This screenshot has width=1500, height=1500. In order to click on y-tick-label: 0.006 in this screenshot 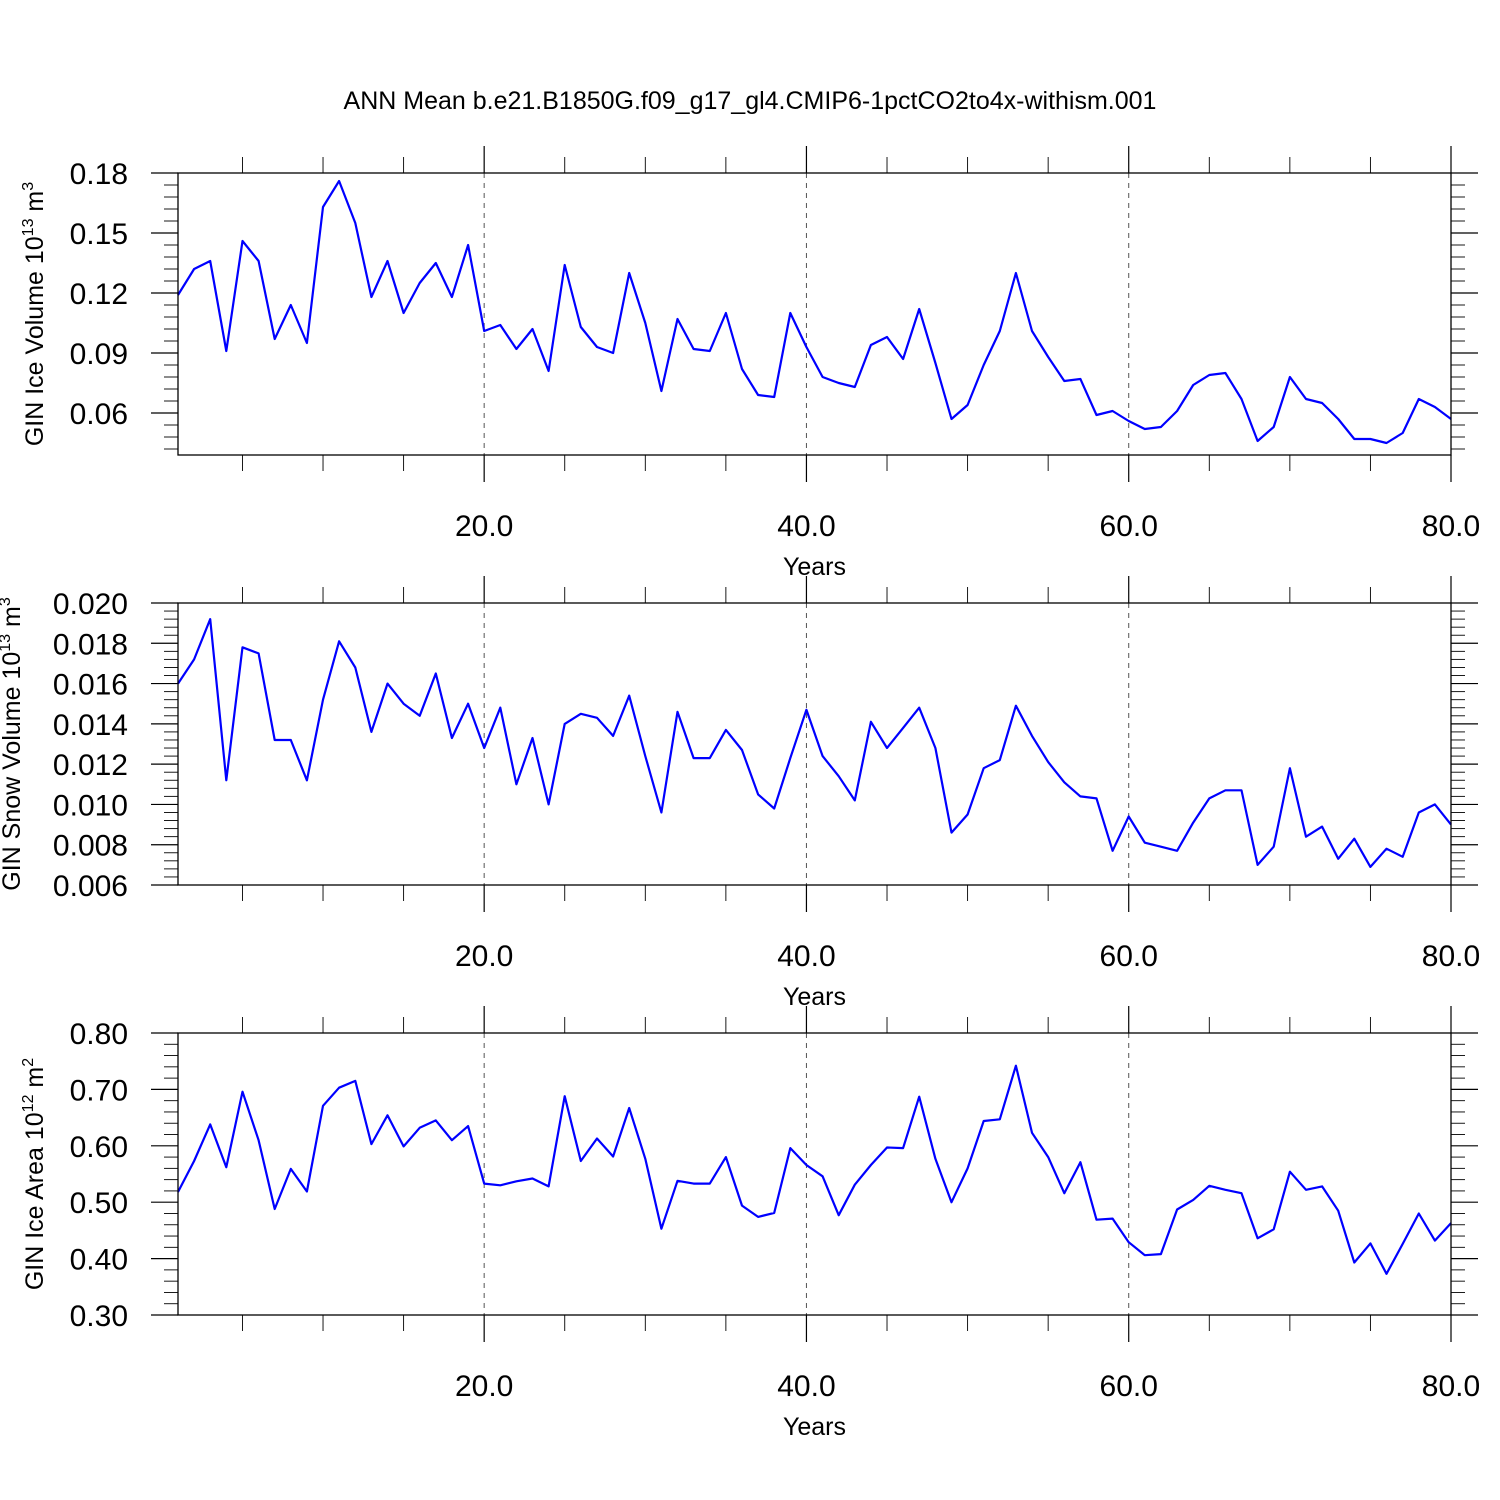, I will do `click(90, 886)`.